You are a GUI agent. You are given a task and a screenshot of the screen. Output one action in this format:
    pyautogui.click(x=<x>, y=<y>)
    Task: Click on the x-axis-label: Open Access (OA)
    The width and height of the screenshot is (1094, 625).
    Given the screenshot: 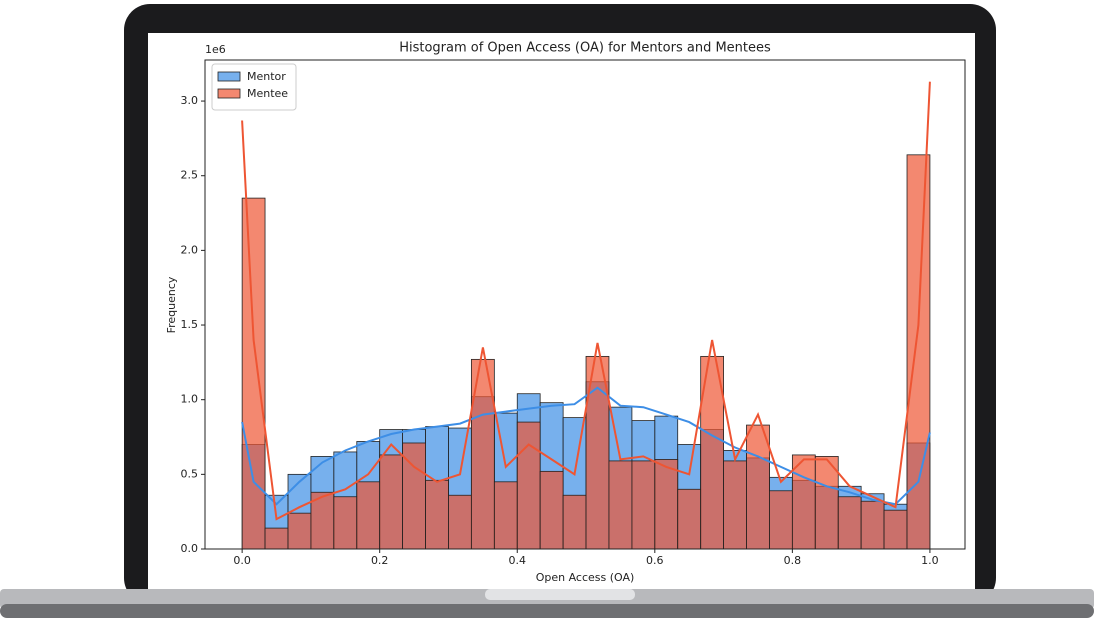 What is the action you would take?
    pyautogui.click(x=585, y=577)
    